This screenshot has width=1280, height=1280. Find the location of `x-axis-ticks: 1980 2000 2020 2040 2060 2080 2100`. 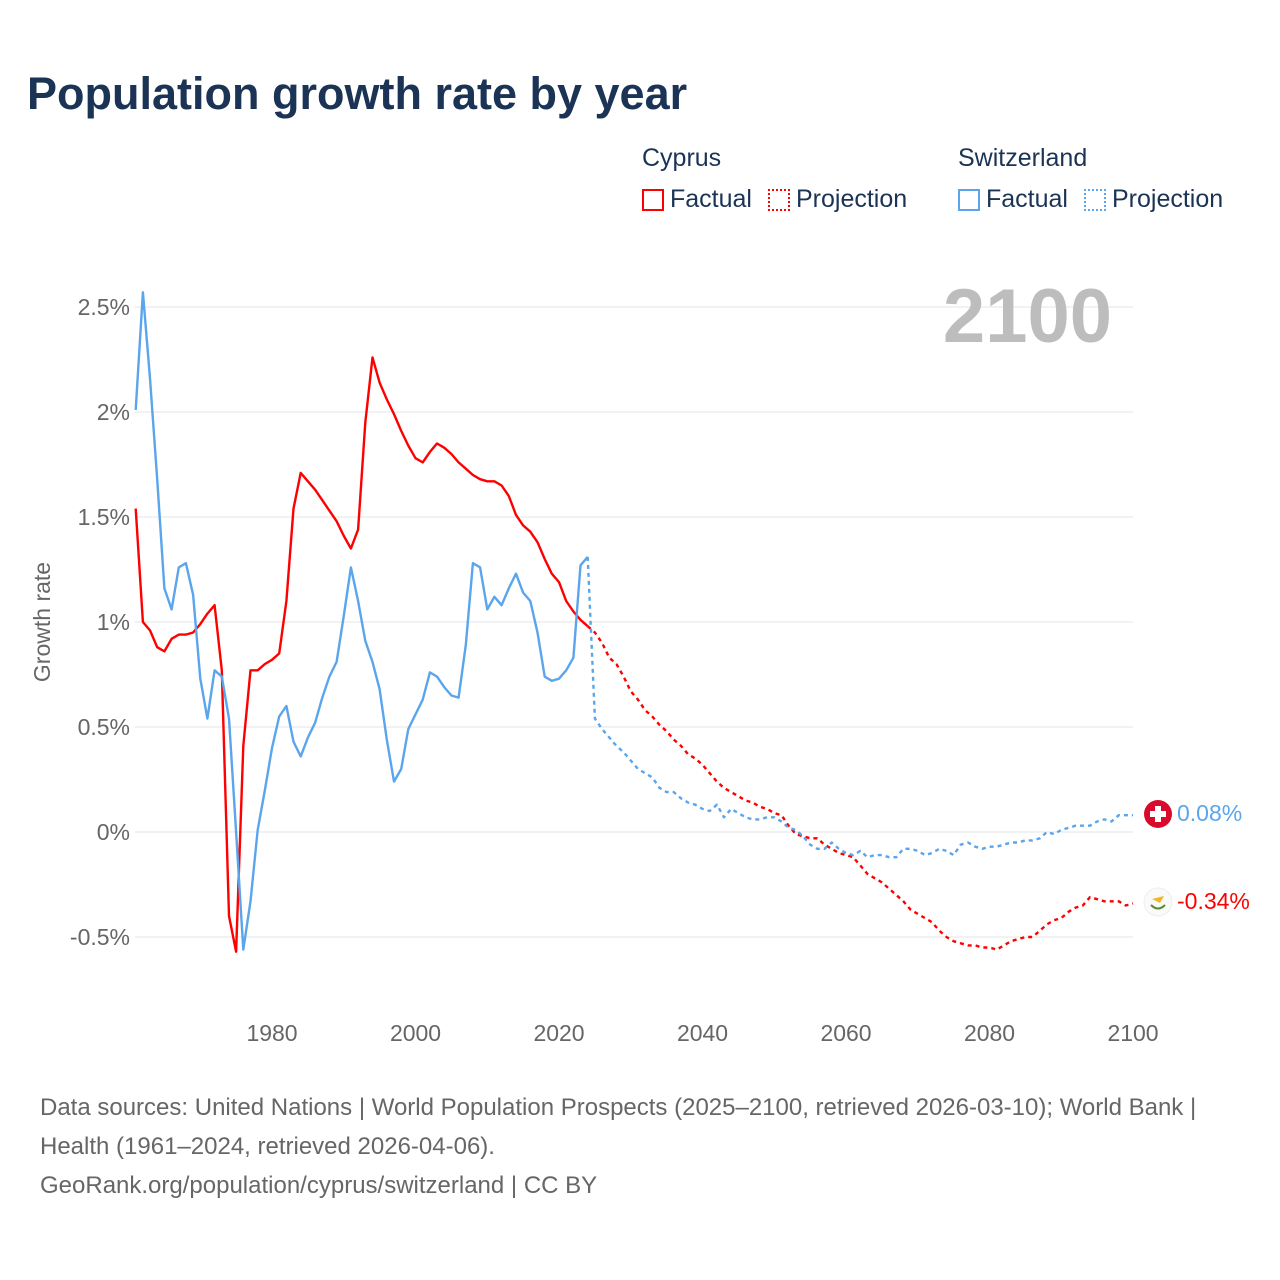

x-axis-ticks: 1980 2000 2020 2040 2060 2080 2100 is located at coordinates (702, 1033).